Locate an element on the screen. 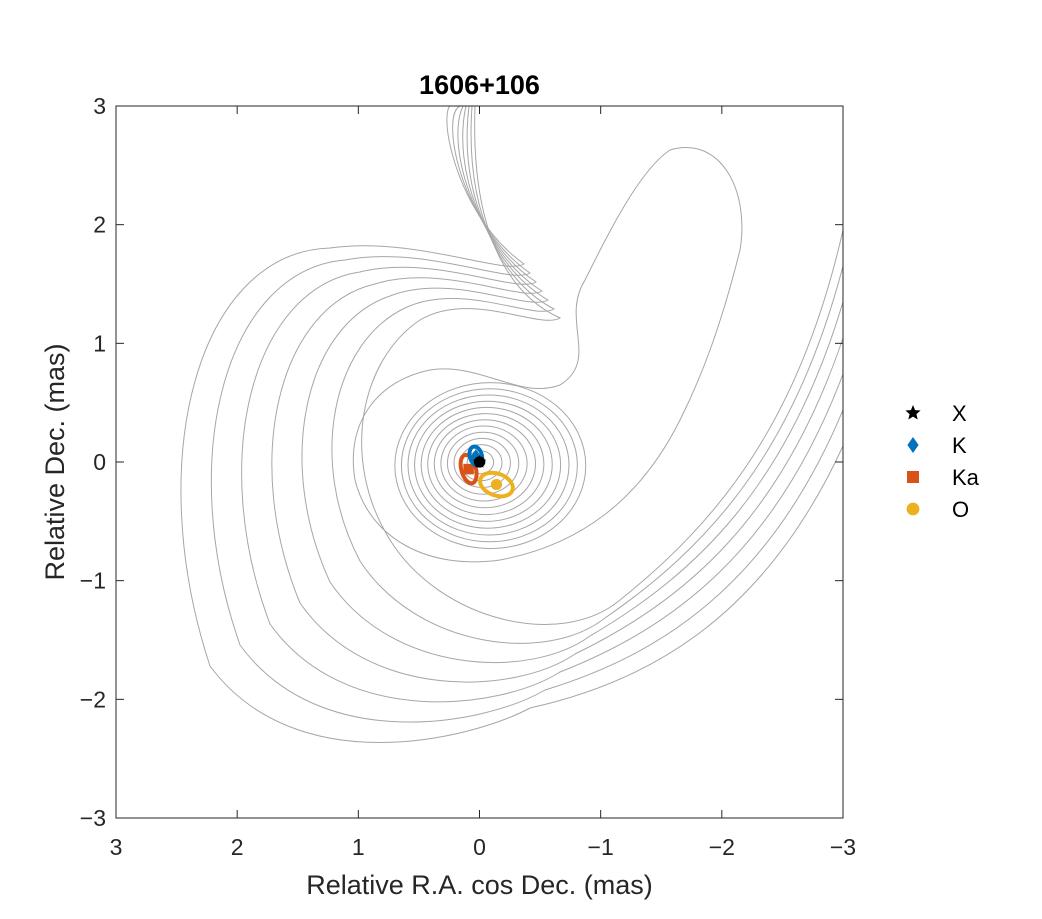  marker-layer is located at coordinates (486, 471).